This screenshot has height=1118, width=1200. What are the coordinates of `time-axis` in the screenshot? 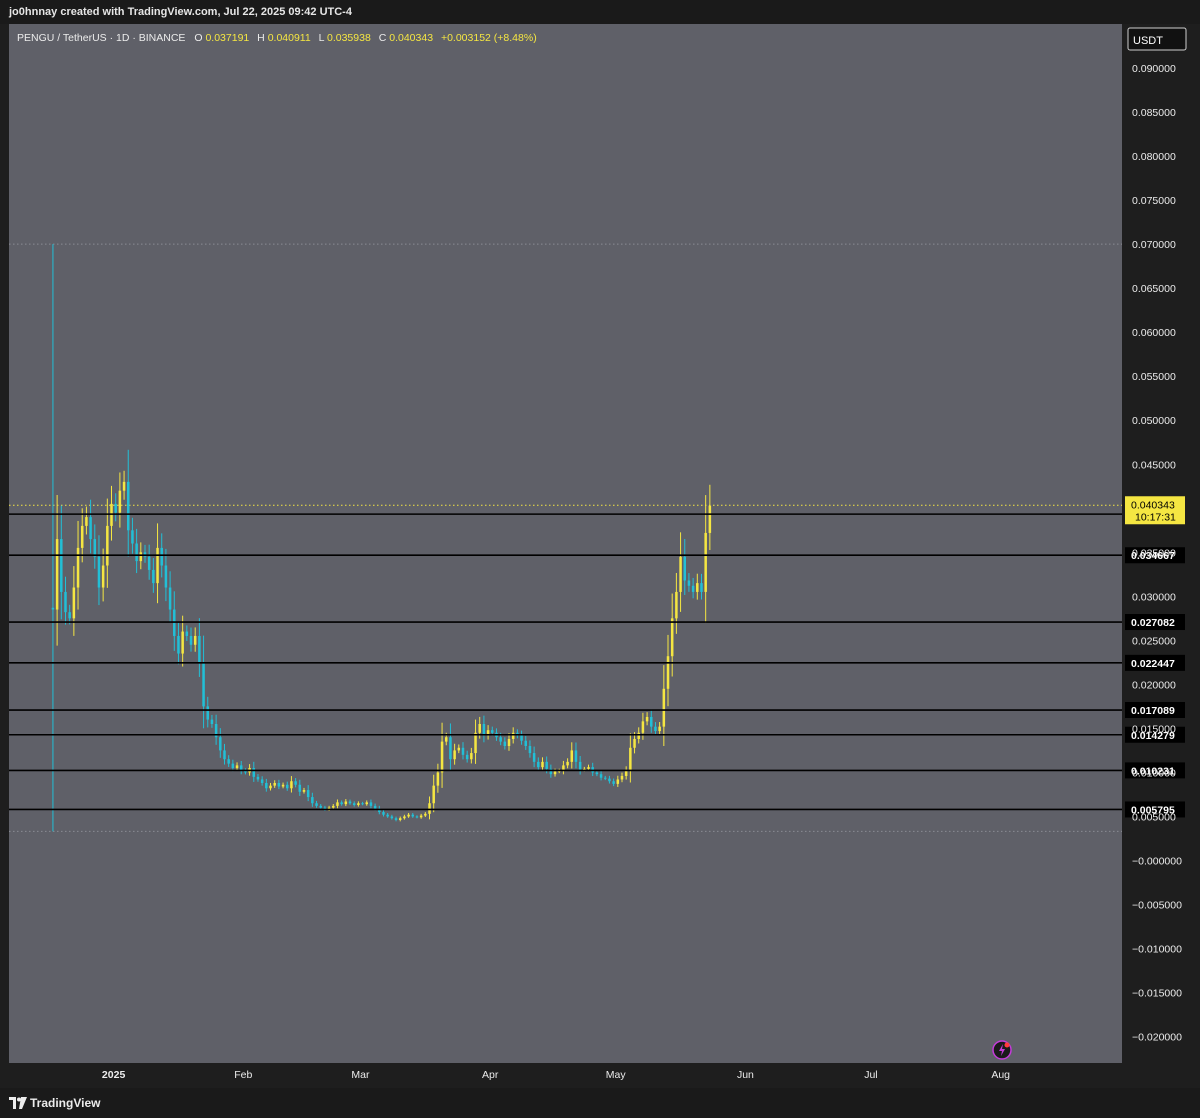 It's located at (565, 1075).